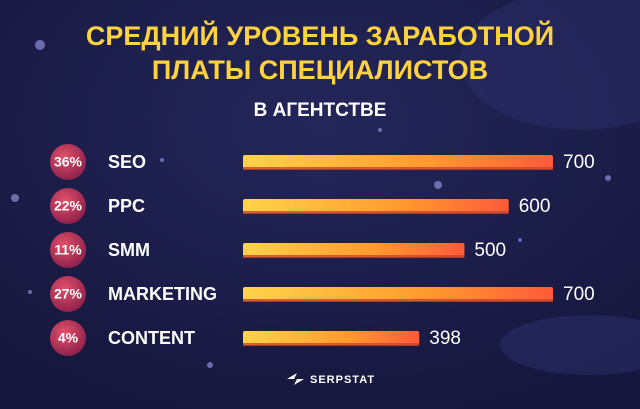 Image resolution: width=640 pixels, height=409 pixels. I want to click on category-label: CONTENT, so click(151, 338).